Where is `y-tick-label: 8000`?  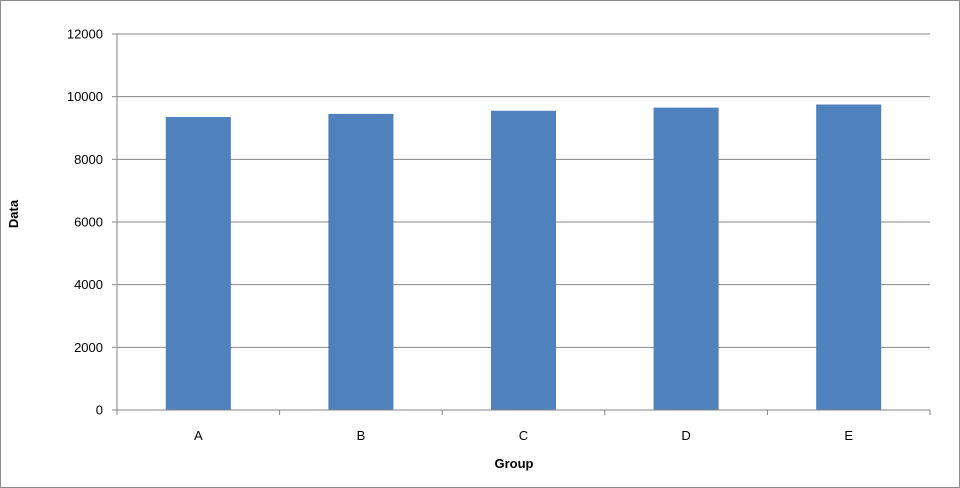 y-tick-label: 8000 is located at coordinates (88, 159).